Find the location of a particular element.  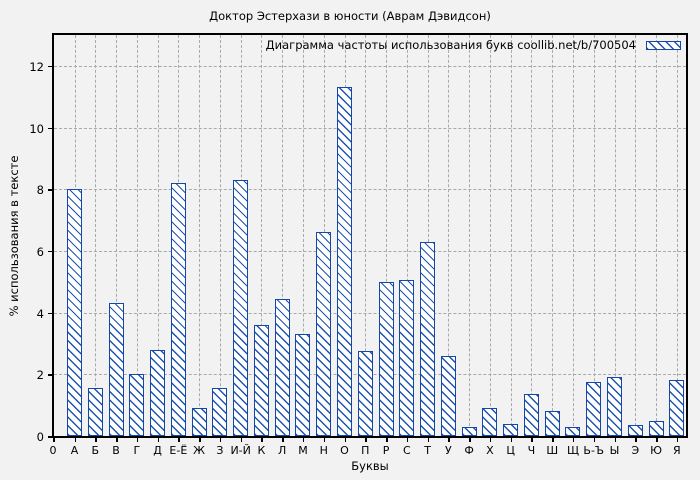

bar-П is located at coordinates (365, 393).